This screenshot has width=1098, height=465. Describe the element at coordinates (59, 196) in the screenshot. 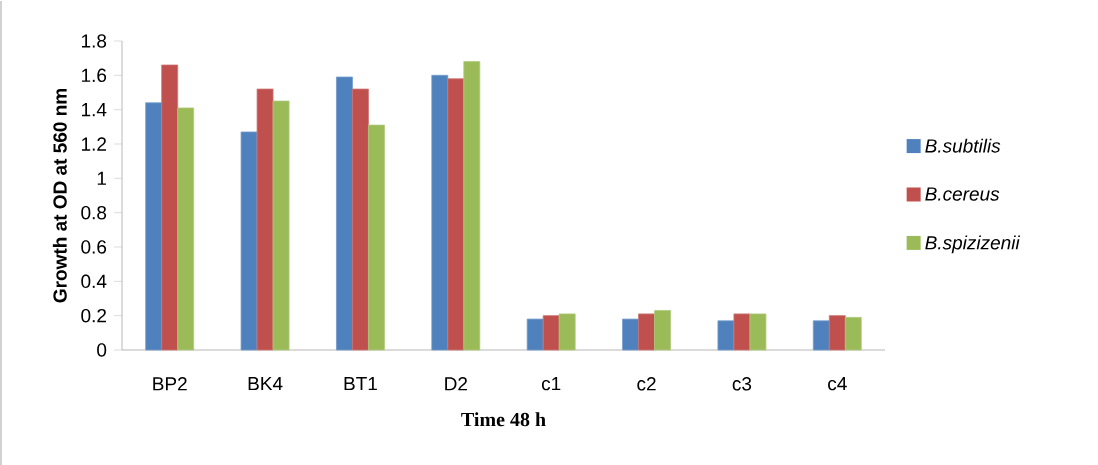

I see `y-axis-title: Growth at OD at 560 nm` at that location.